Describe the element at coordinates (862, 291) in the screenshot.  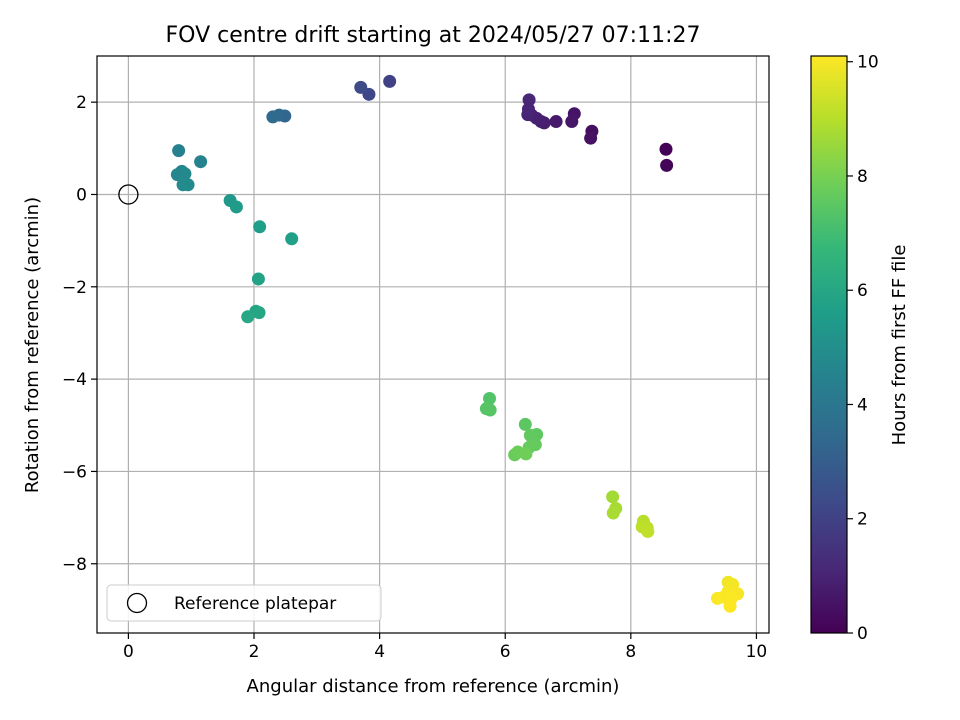
I see `colorbar-tick-label: 6` at that location.